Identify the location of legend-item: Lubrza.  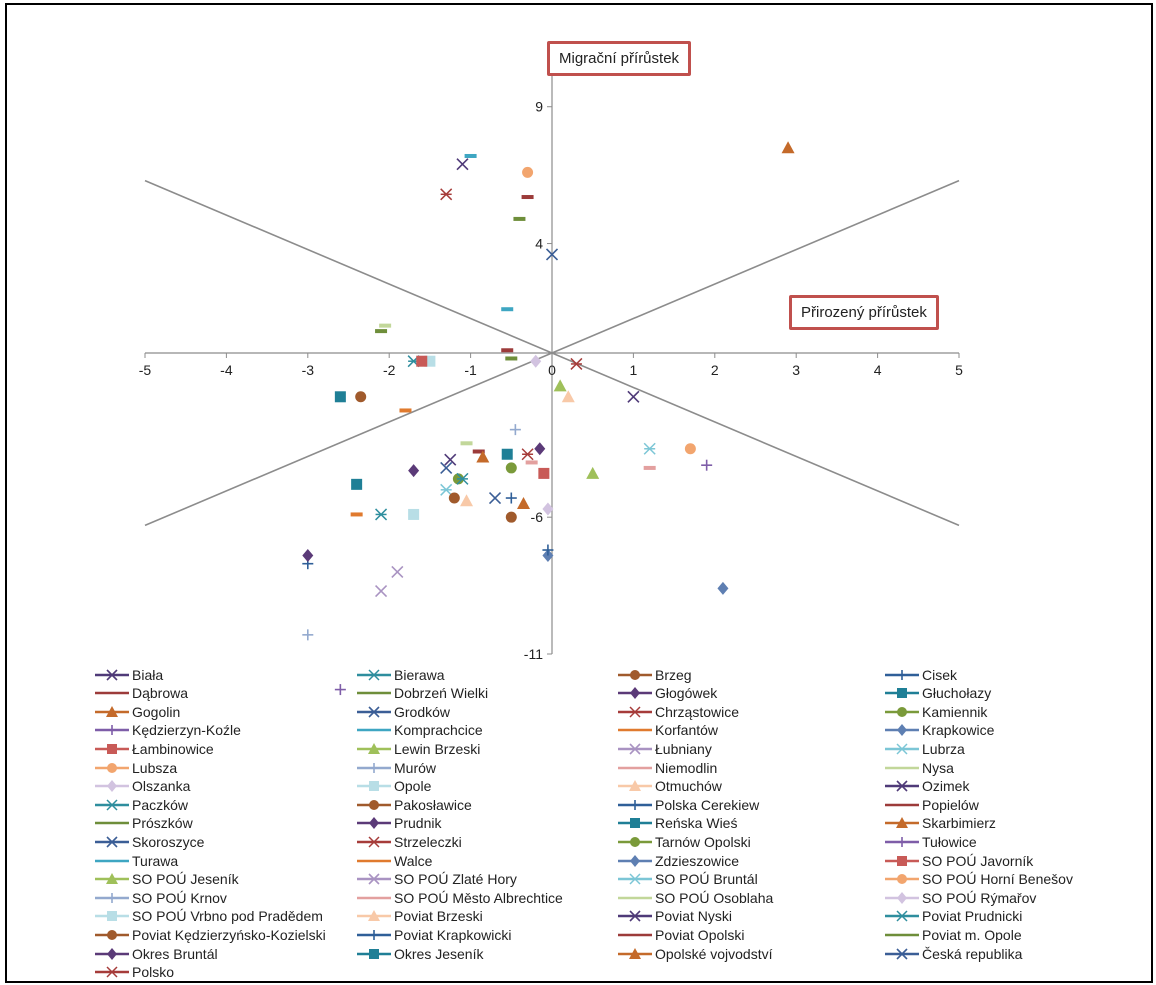
(925, 748).